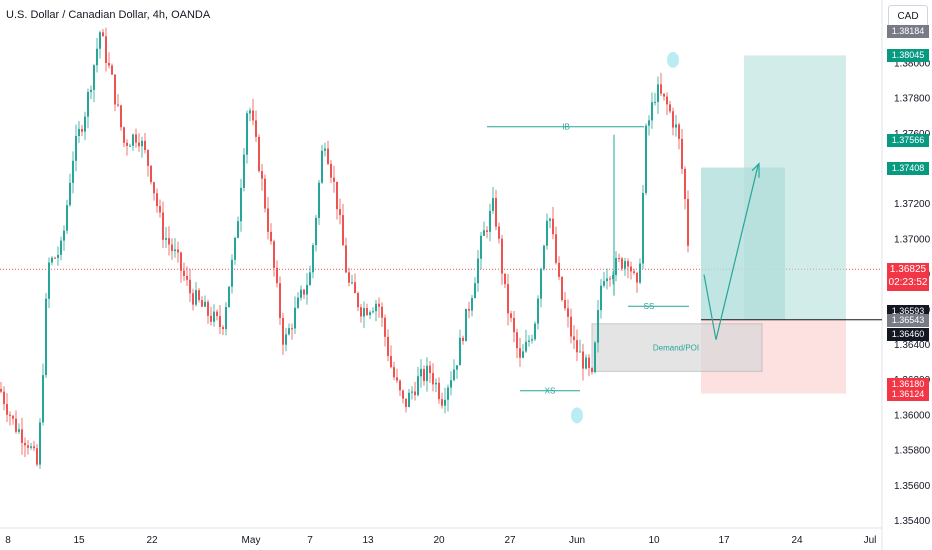 This screenshot has width=932, height=550. What do you see at coordinates (8, 540) in the screenshot?
I see `x-tick-label: 8` at bounding box center [8, 540].